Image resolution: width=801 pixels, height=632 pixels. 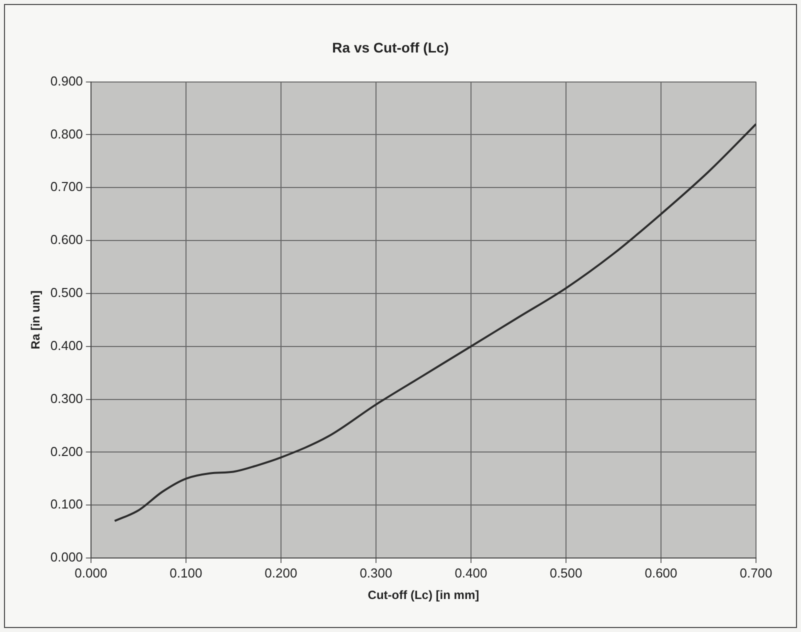 I want to click on x-tick-label: 0.400, so click(x=471, y=572).